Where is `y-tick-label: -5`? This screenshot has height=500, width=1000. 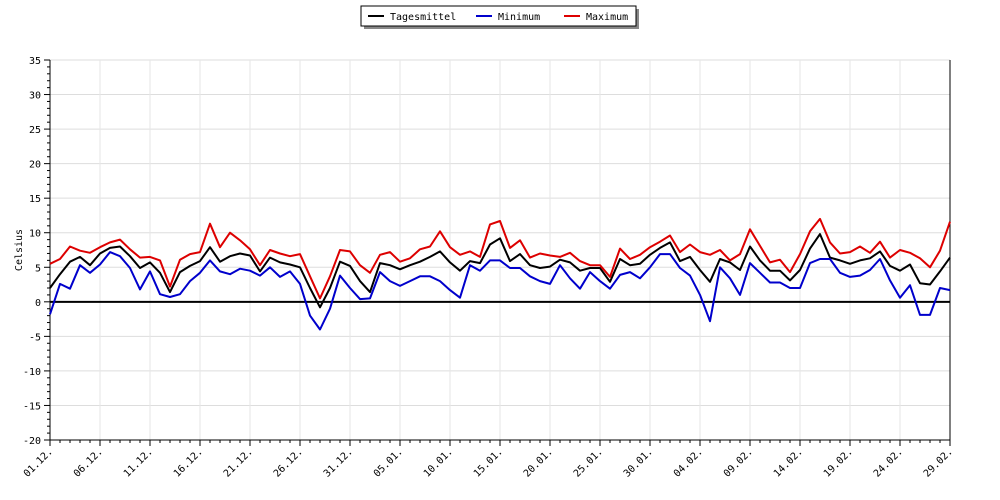
y-tick-label: -5 is located at coordinates (35, 337).